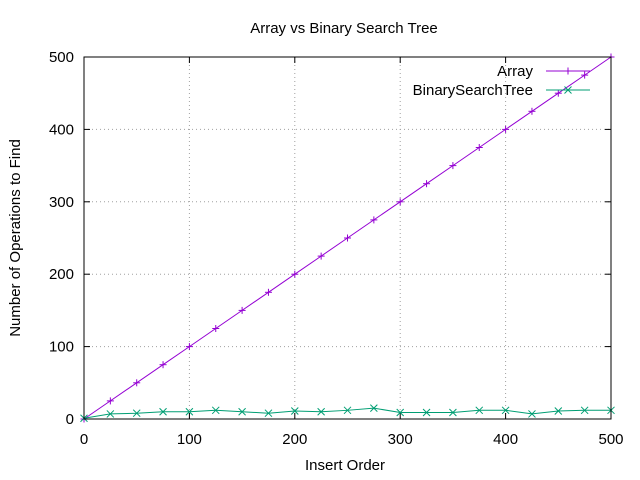 This screenshot has width=640, height=480. What do you see at coordinates (61, 202) in the screenshot?
I see `y-tick-label: 300` at bounding box center [61, 202].